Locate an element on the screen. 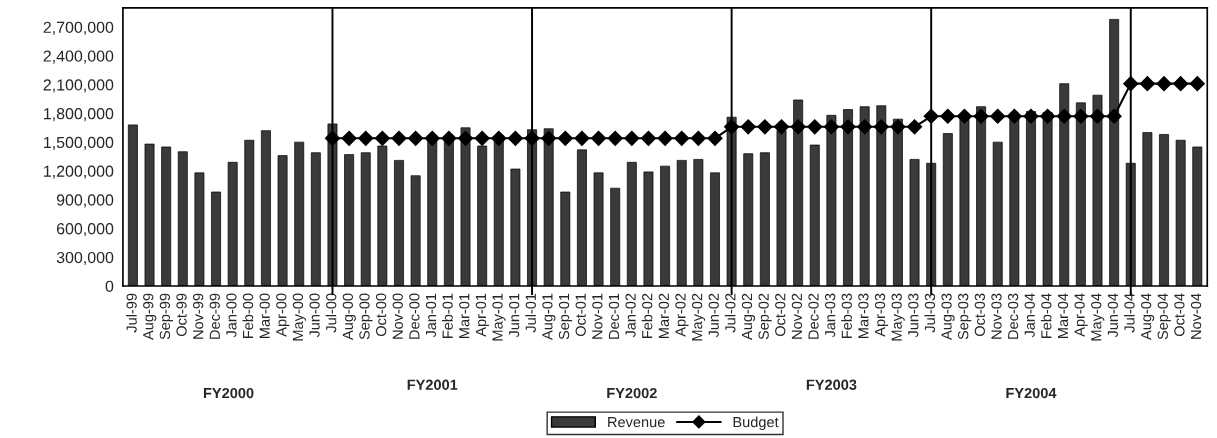 This screenshot has height=438, width=1217. x-tick-label: Jan-00 is located at coordinates (231, 315).